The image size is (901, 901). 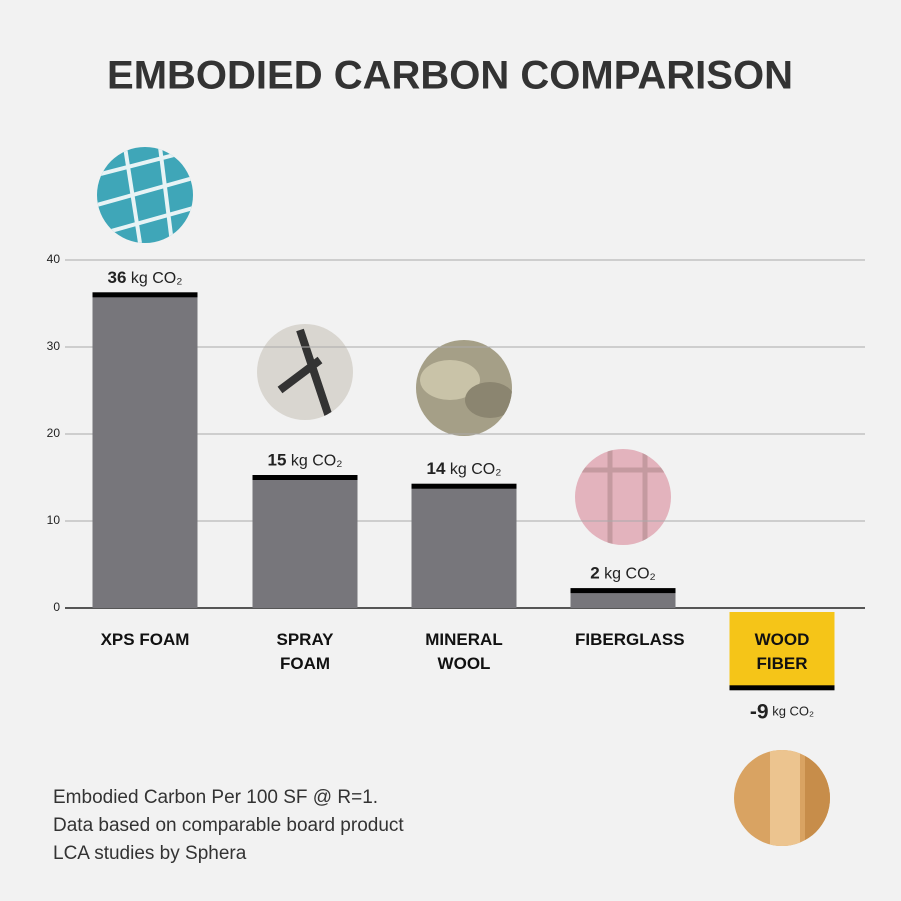 I want to click on y-tick-label: 10, so click(x=54, y=520).